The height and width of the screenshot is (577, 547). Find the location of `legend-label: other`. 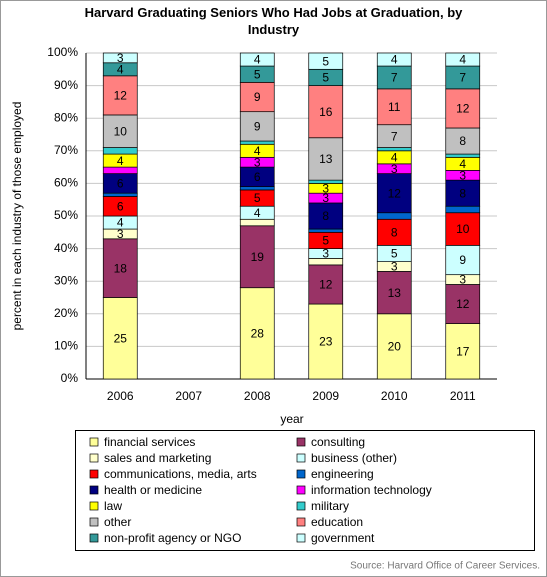

legend-label: other is located at coordinates (117, 522).